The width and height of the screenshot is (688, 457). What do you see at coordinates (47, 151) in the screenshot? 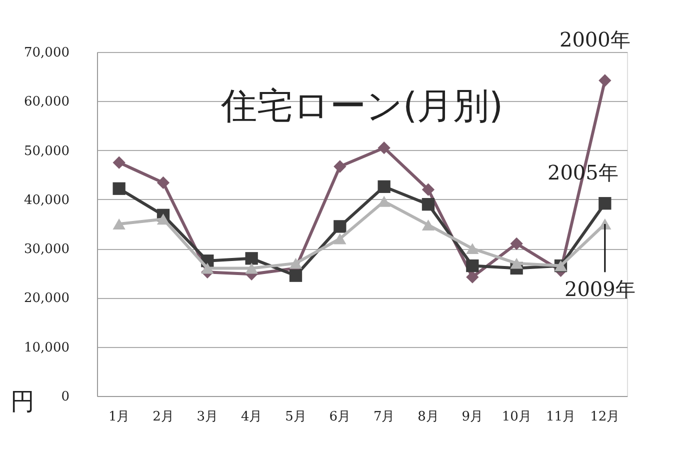
I see `y-tick-label: 50,000` at bounding box center [47, 151].